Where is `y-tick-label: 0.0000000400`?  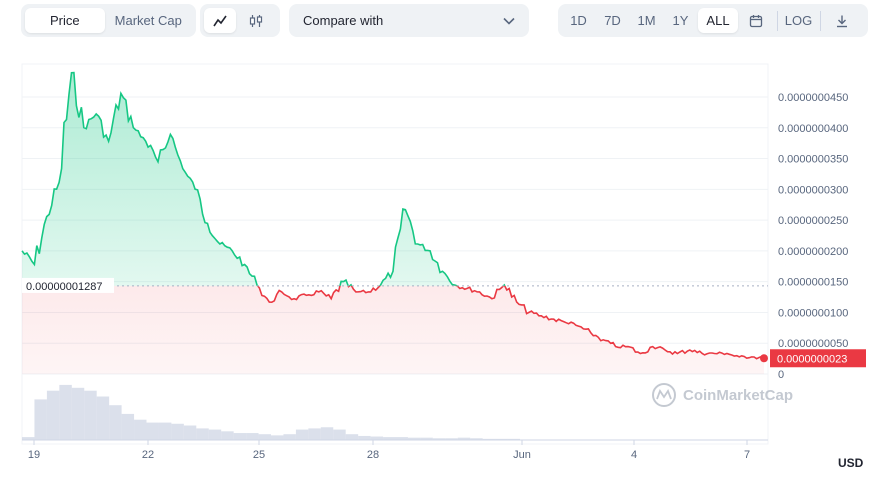 y-tick-label: 0.0000000400 is located at coordinates (813, 129).